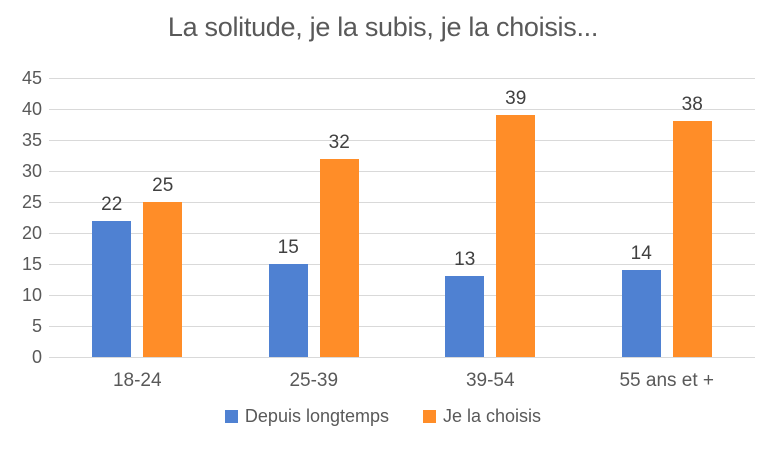  Describe the element at coordinates (490, 380) in the screenshot. I see `category-label: 39-54` at that location.